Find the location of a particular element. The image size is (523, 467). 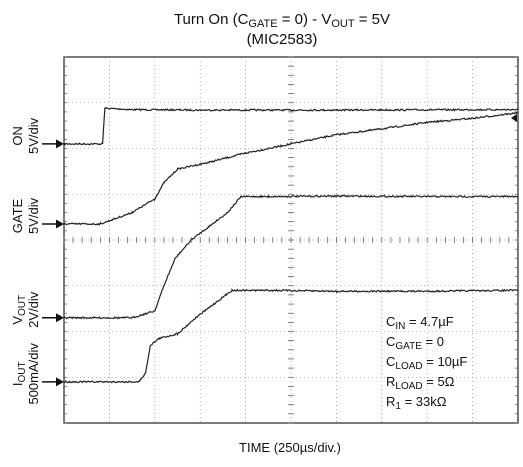

chart-title: Turn On (CGATE = 0) - VOUT = 5V is located at coordinates (282, 20).